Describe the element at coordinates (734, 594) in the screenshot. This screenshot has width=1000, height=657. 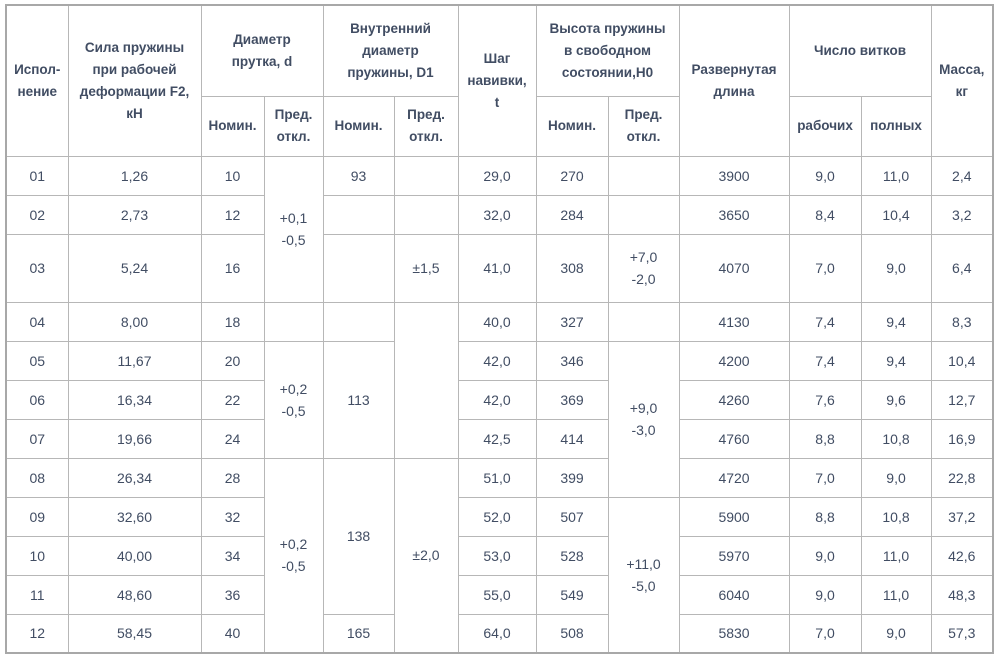
I see `cell: 6040` at that location.